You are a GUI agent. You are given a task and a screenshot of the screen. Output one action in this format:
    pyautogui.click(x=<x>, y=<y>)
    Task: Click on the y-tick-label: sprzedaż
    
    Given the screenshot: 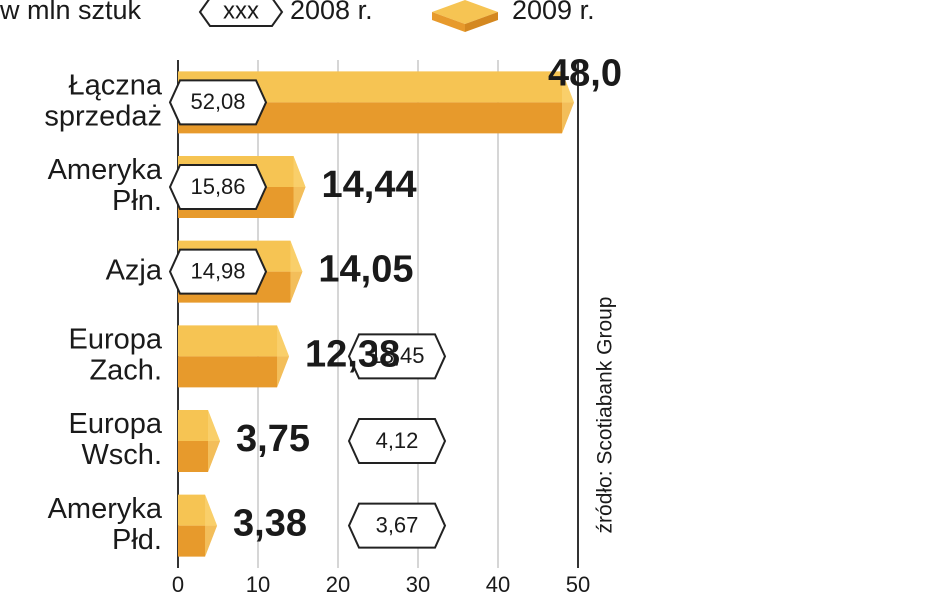 What is the action you would take?
    pyautogui.click(x=103, y=116)
    